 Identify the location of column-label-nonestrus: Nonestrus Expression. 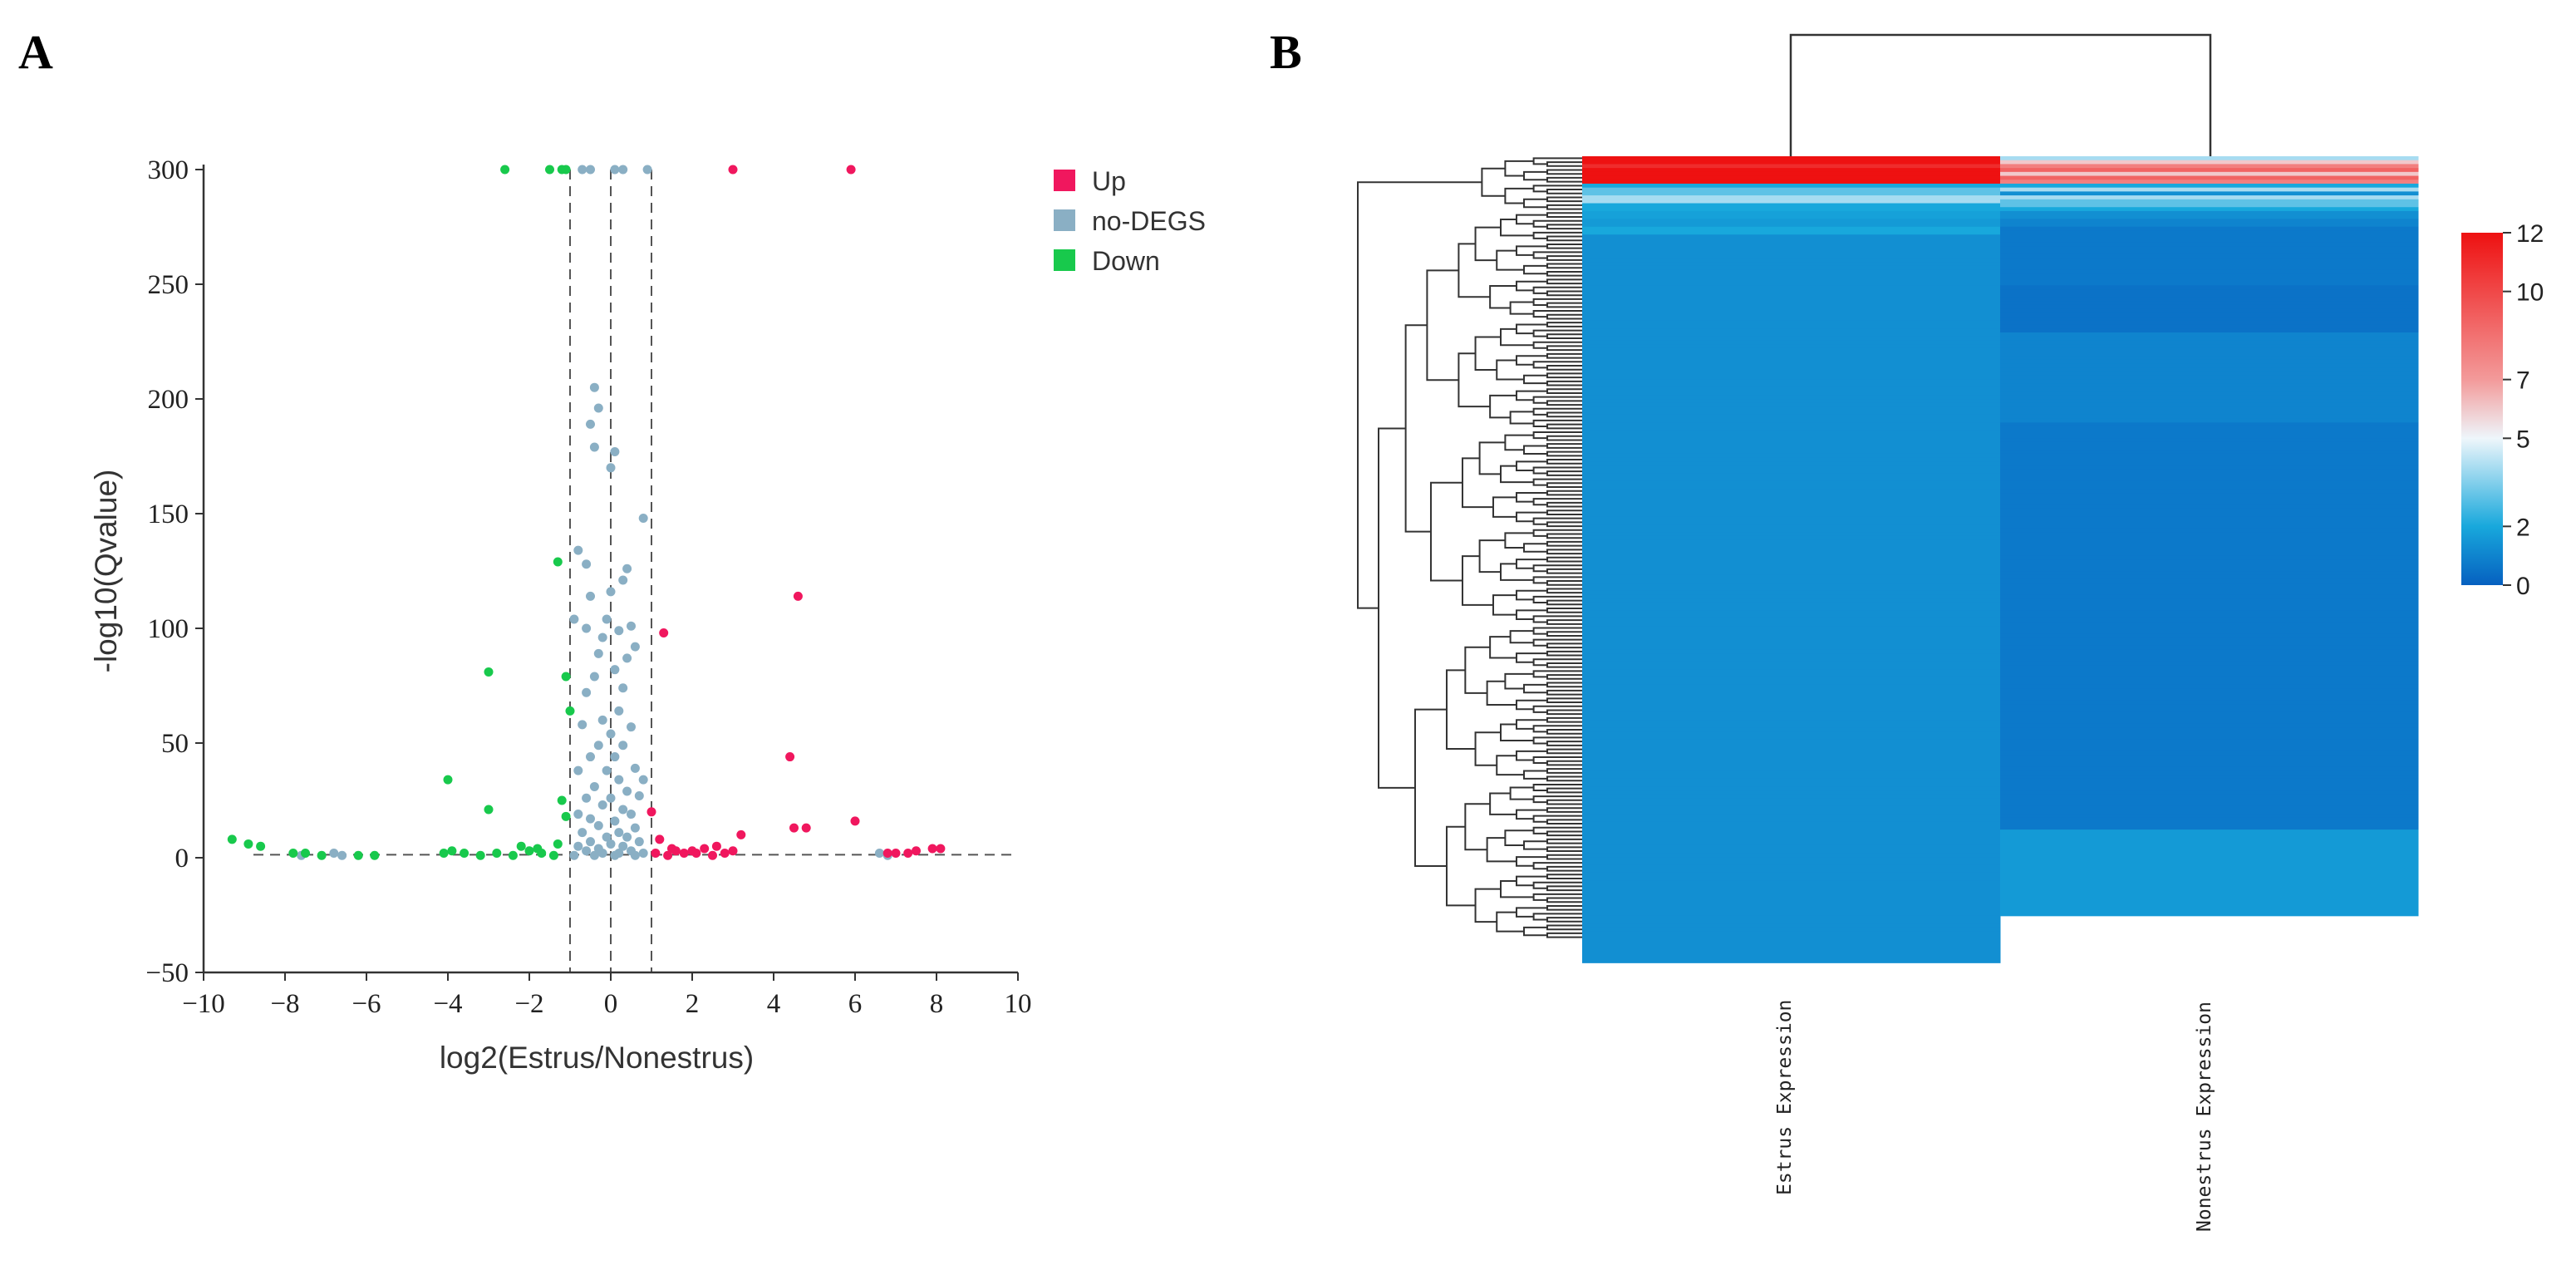
(2204, 1117).